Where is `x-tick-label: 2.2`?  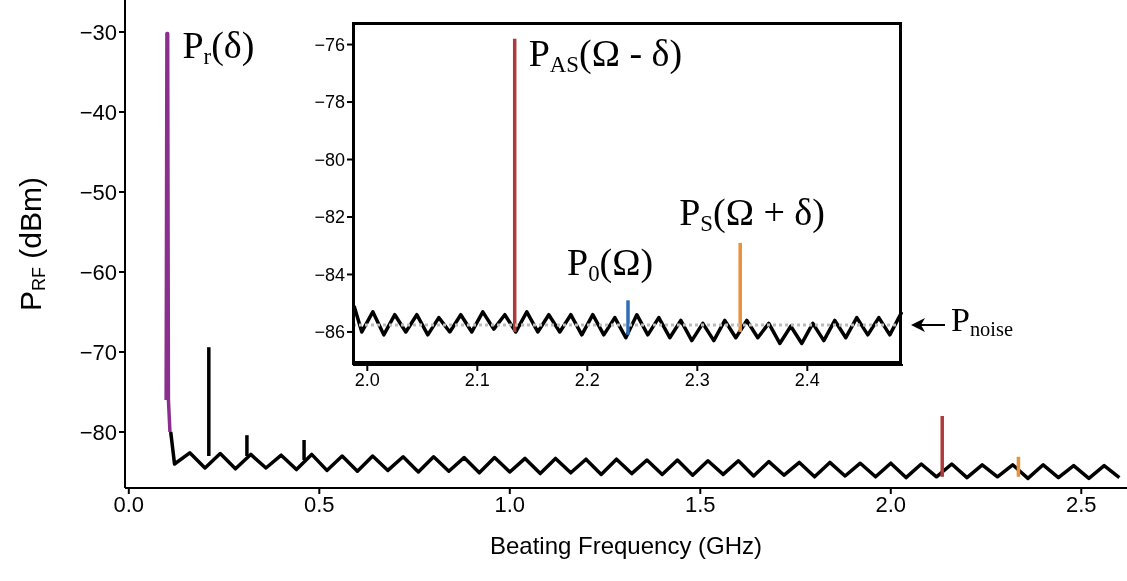
x-tick-label: 2.2 is located at coordinates (587, 379).